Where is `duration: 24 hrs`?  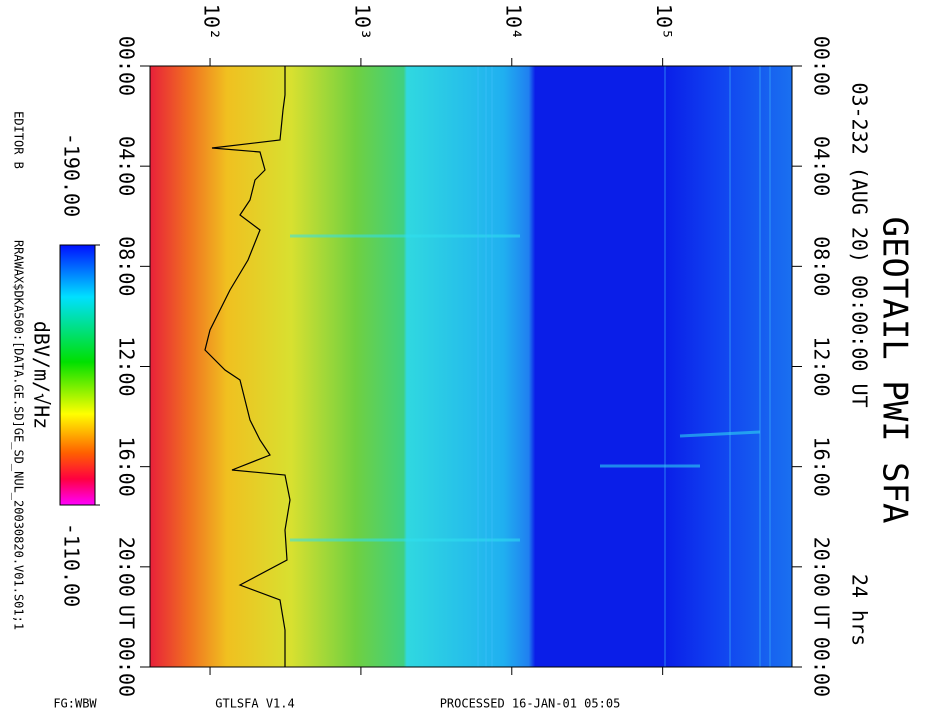 duration: 24 hrs is located at coordinates (860, 610).